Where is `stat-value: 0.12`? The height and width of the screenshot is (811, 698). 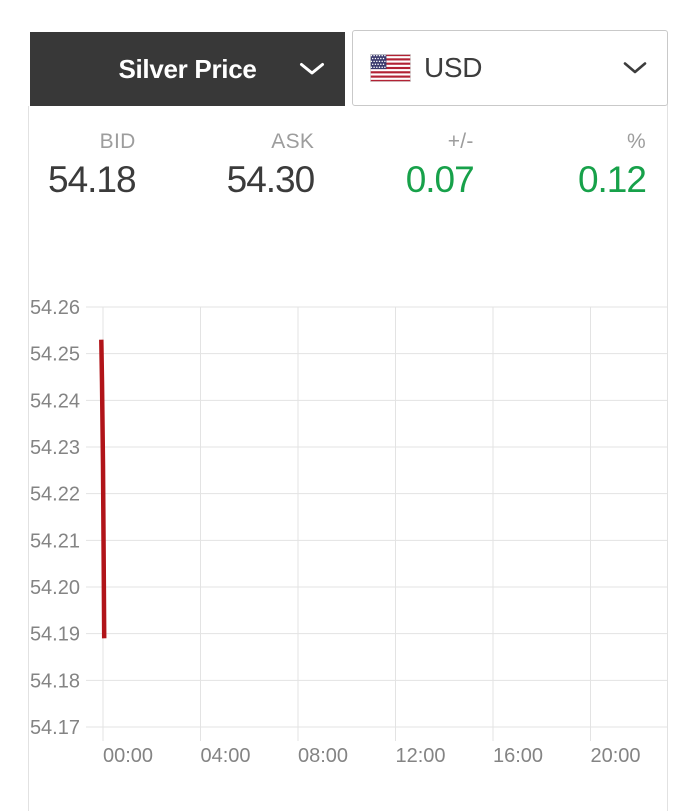 stat-value: 0.12 is located at coordinates (612, 179).